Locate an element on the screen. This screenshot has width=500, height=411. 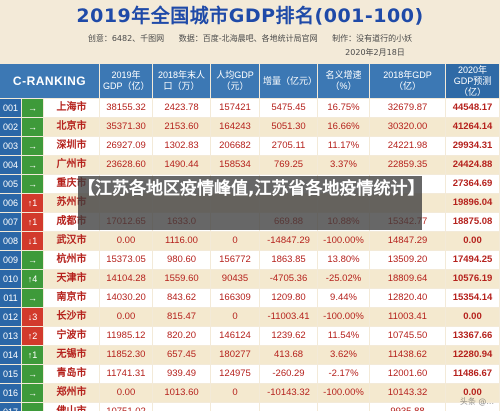
table-row-city: 无锡市 is located at coordinates (71, 355).